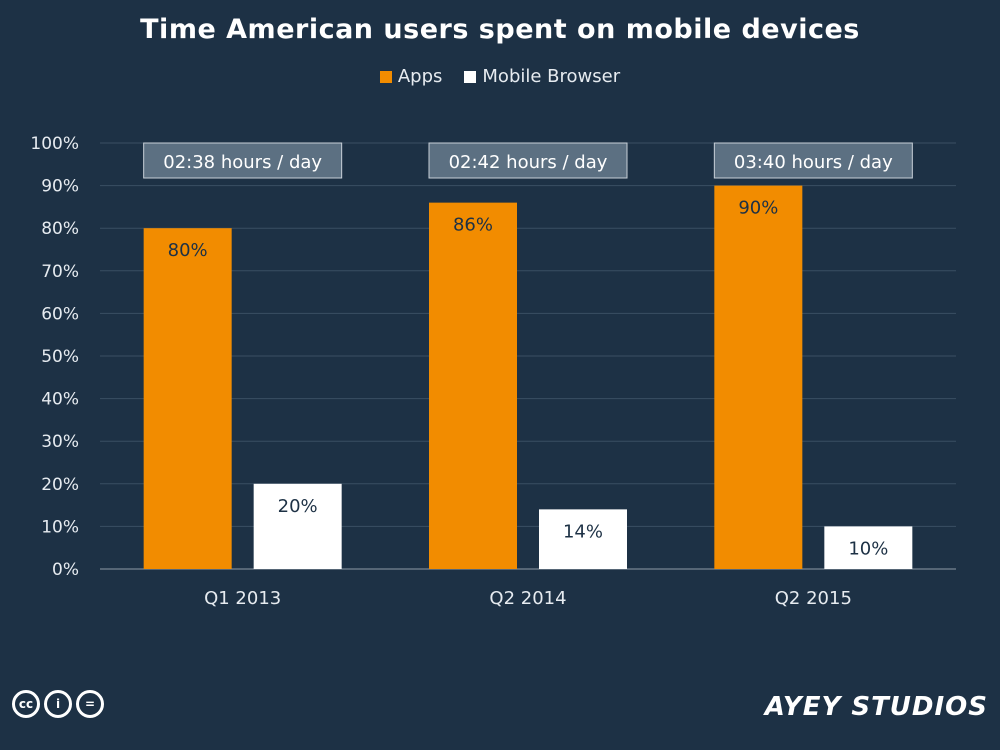 This screenshot has height=750, width=1000. I want to click on y-tick-label: 50%, so click(60, 357).